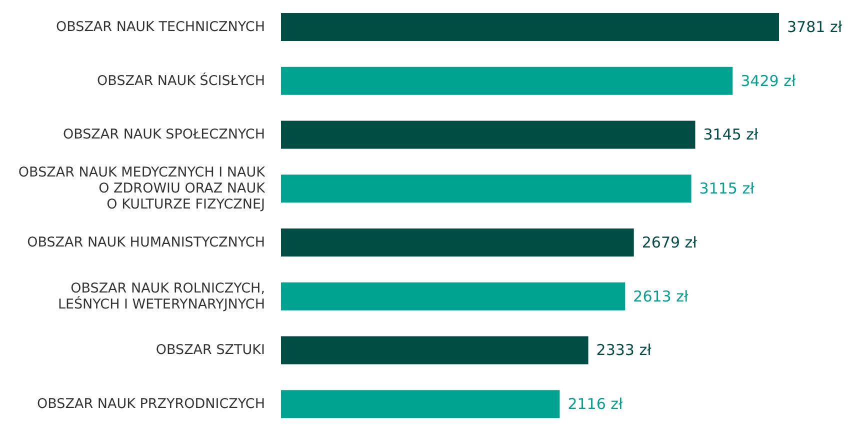 The width and height of the screenshot is (855, 431). What do you see at coordinates (181, 80) in the screenshot?
I see `y-tick-label: OBSZAR NAUK ŚCISŁYCH` at bounding box center [181, 80].